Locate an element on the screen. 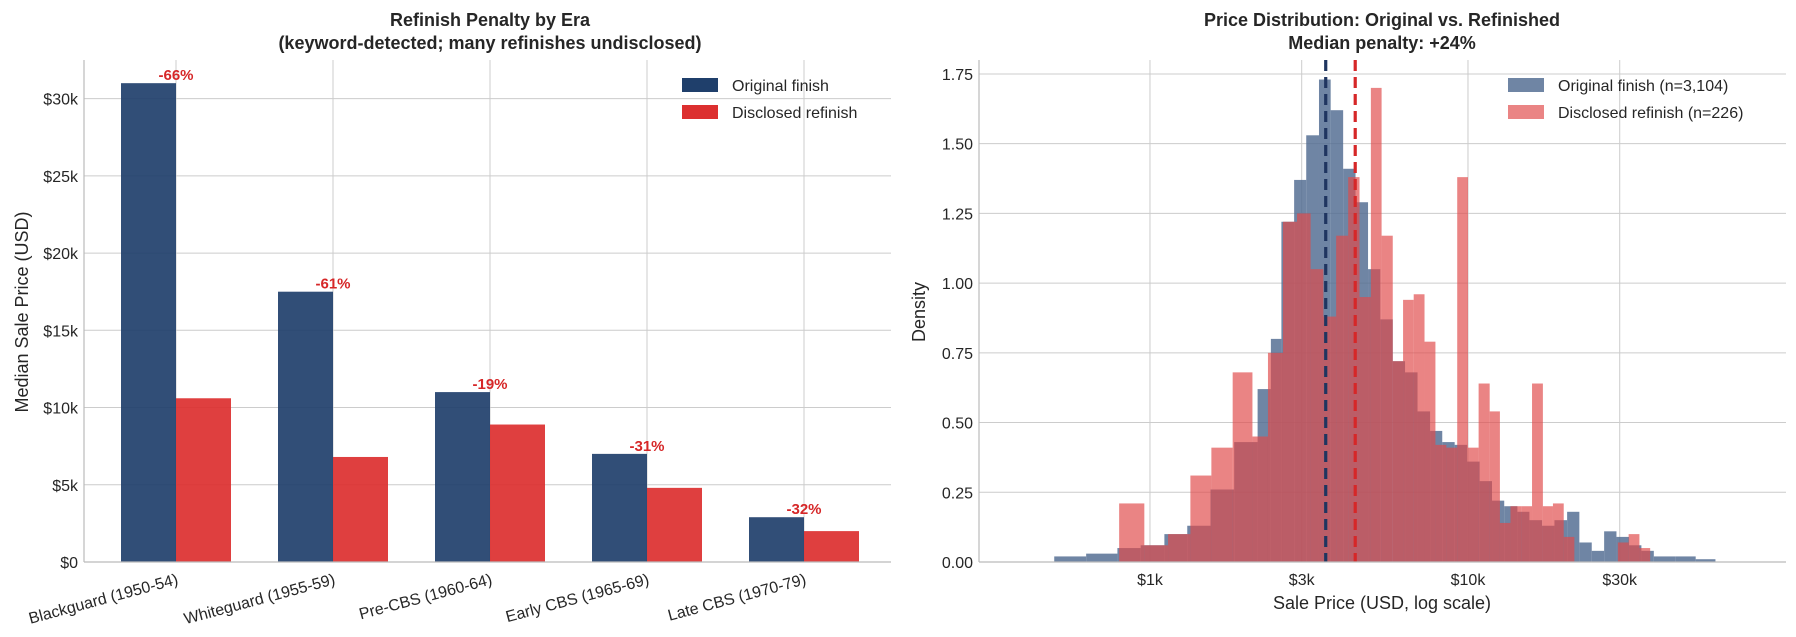 This screenshot has height=637, width=1796. right-x-tick-label: $30k is located at coordinates (1620, 580).